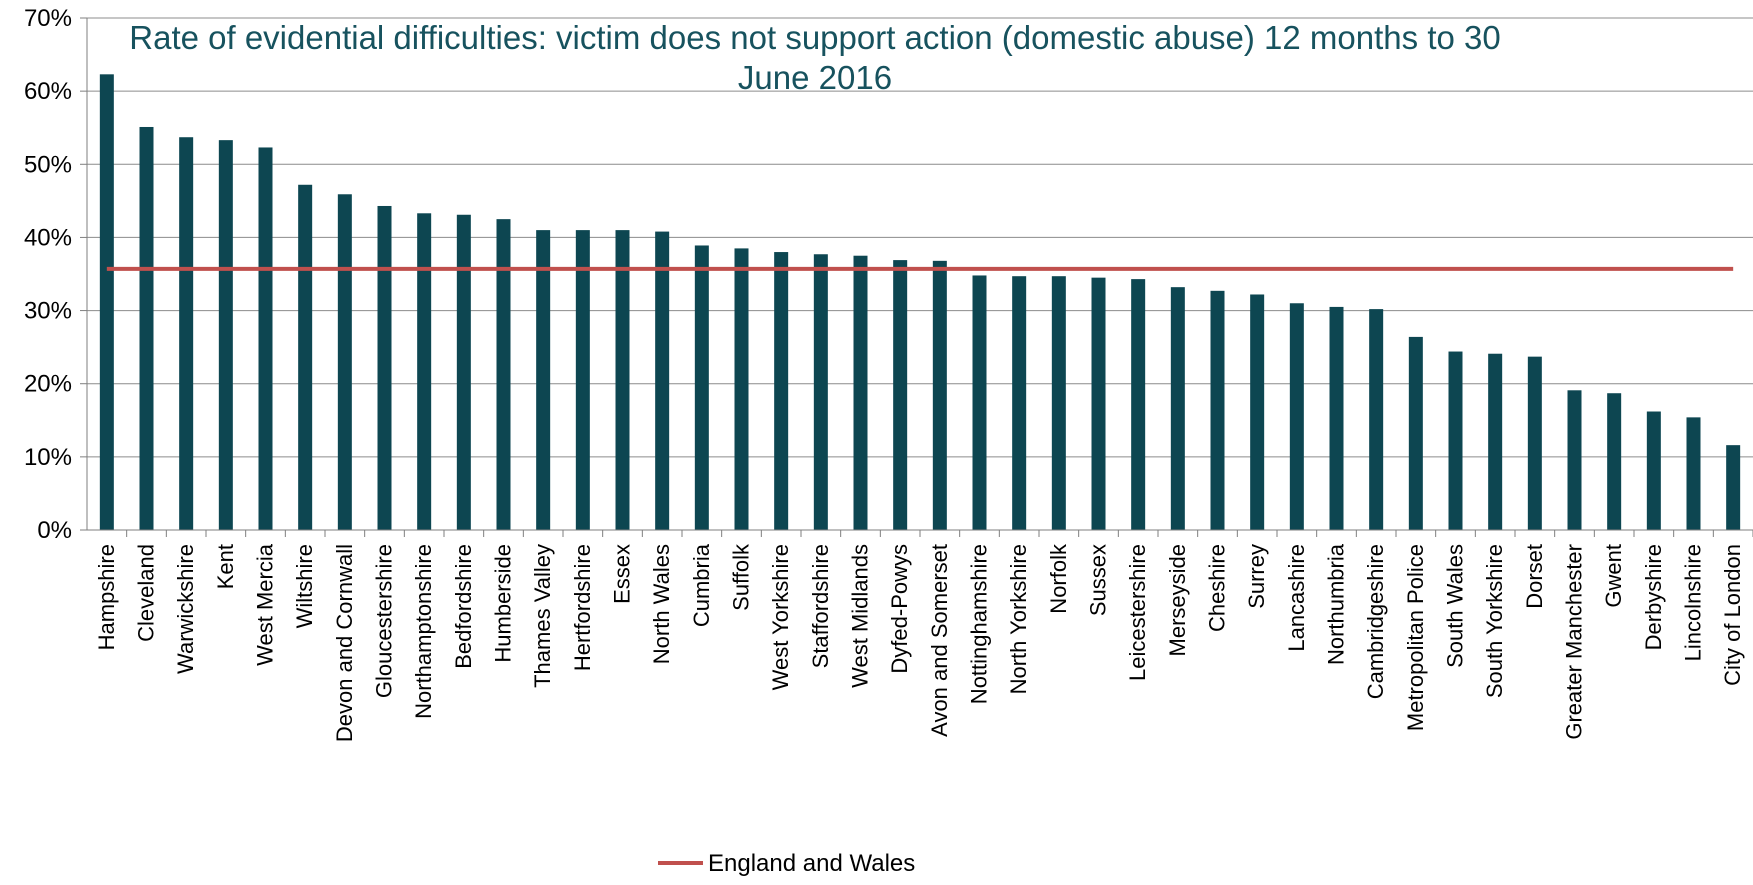  I want to click on y-tick-label: 10%, so click(48, 457).